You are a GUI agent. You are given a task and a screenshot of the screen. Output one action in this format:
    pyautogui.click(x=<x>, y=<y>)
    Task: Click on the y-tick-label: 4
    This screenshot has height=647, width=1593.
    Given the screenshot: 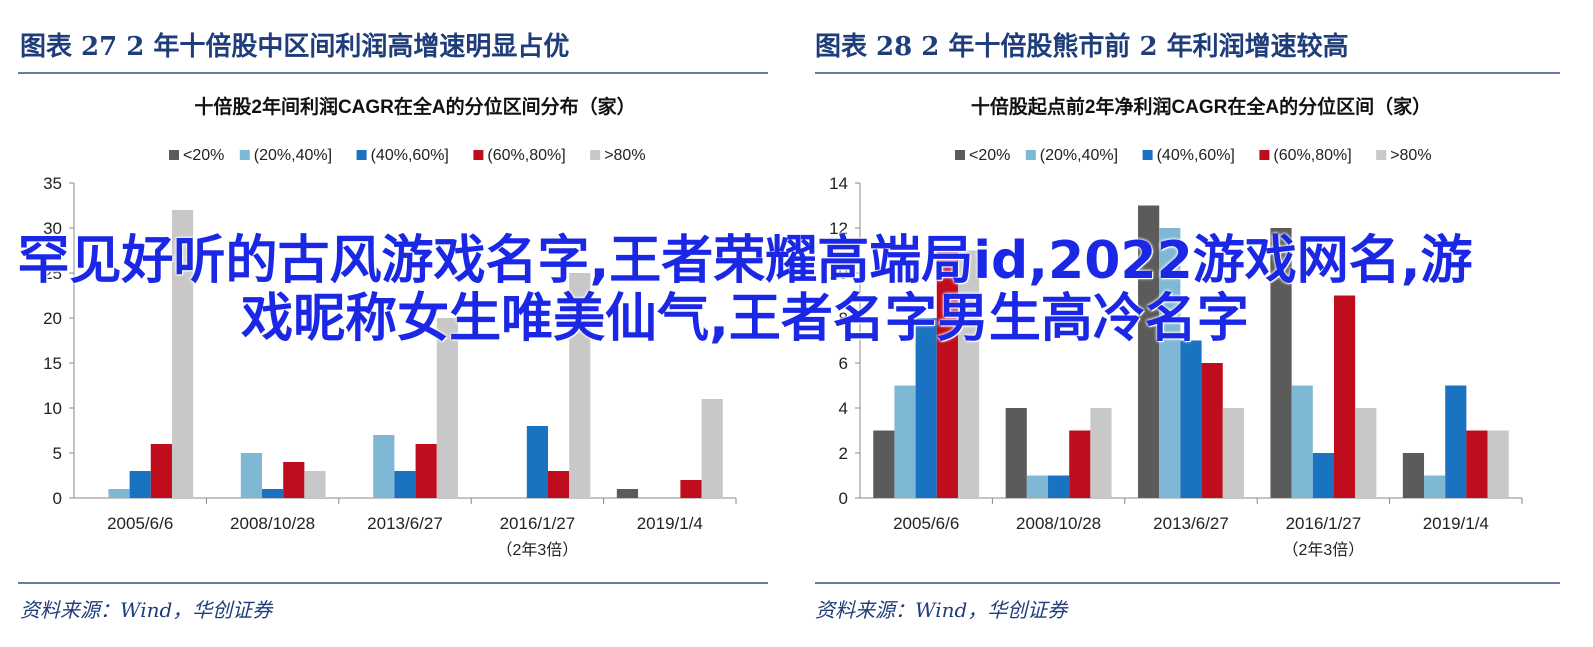 What is the action you would take?
    pyautogui.click(x=843, y=408)
    